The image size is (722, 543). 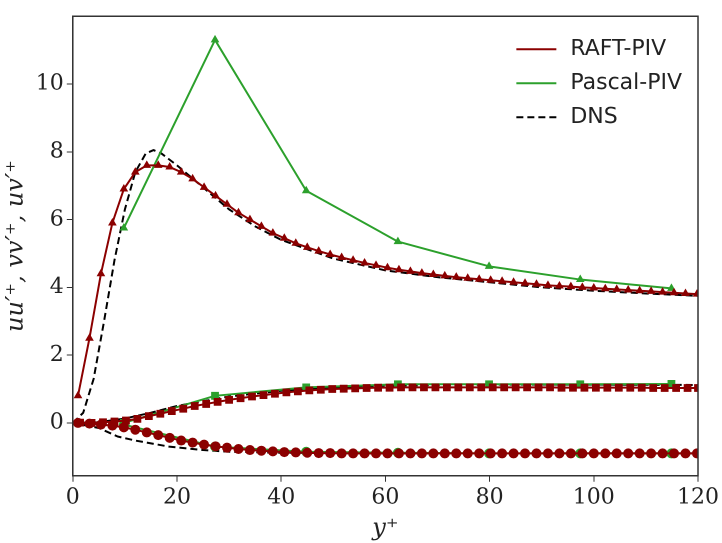 I want to click on y-tick-label: 6, so click(x=57, y=219).